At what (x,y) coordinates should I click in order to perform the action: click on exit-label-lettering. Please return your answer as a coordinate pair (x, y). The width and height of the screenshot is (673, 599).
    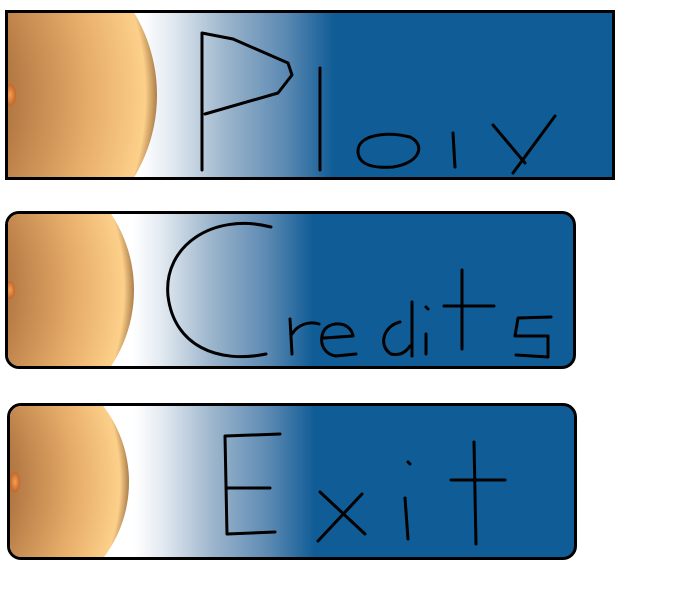
    Looking at the image, I should click on (365, 489).